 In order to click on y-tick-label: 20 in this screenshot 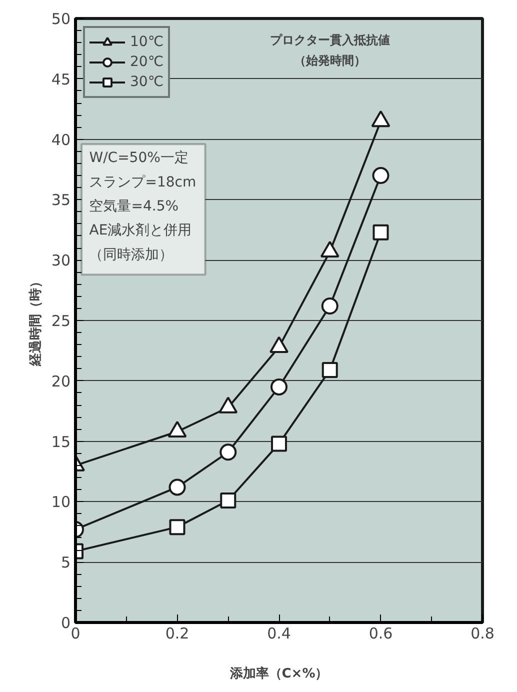, I will do `click(61, 381)`.